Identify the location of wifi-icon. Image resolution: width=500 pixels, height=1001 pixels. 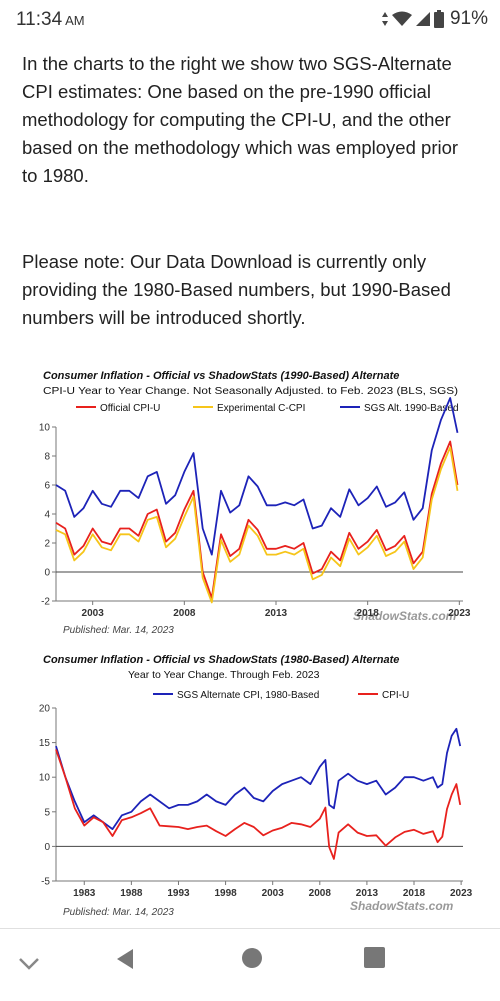
(401, 18).